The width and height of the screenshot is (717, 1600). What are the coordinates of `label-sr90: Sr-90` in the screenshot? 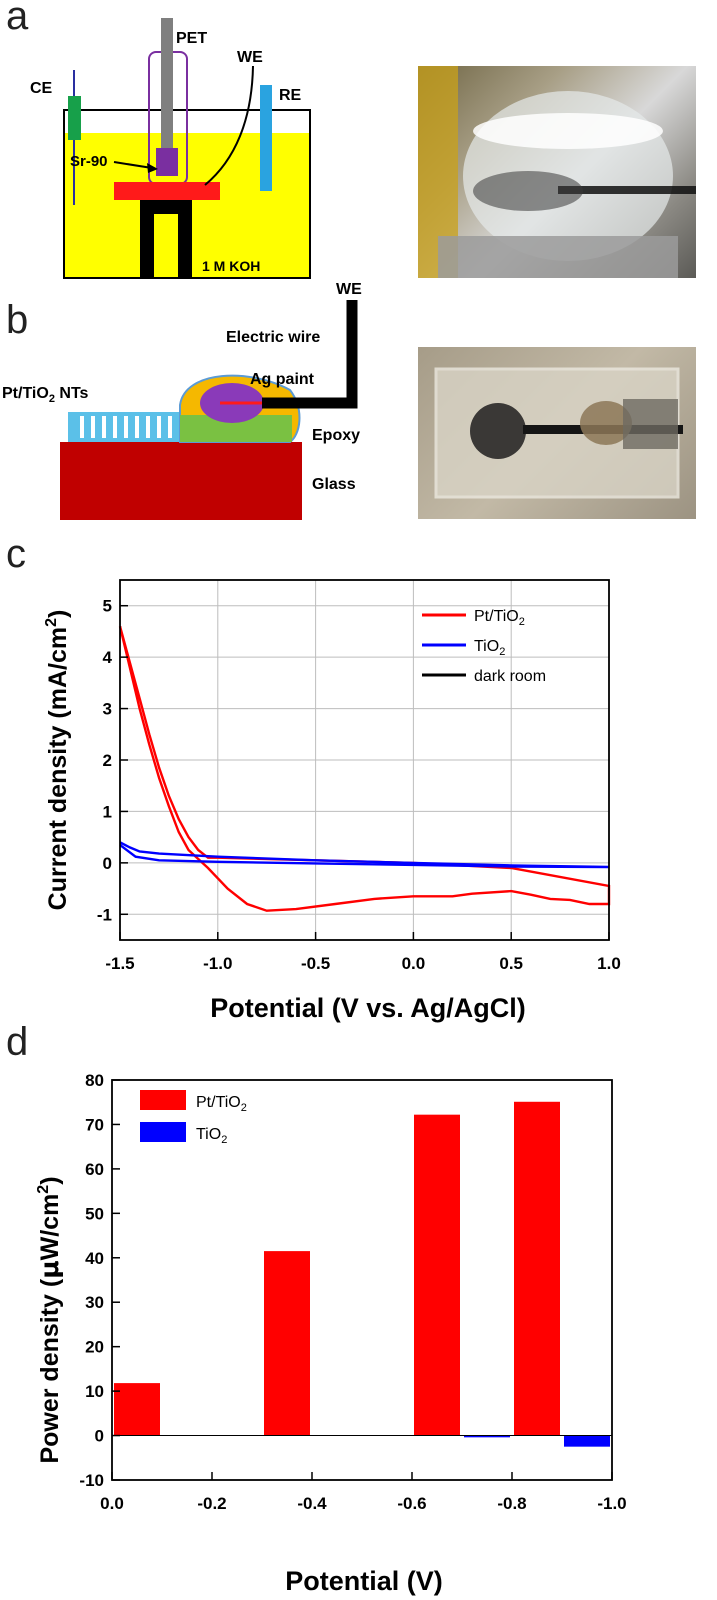 It's located at (89, 161).